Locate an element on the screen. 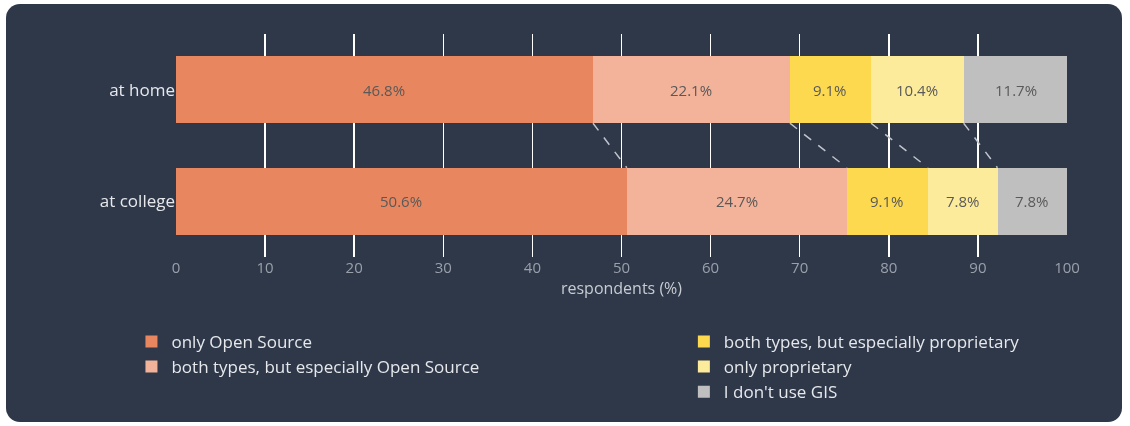  data-label: 10.4% is located at coordinates (917, 90).